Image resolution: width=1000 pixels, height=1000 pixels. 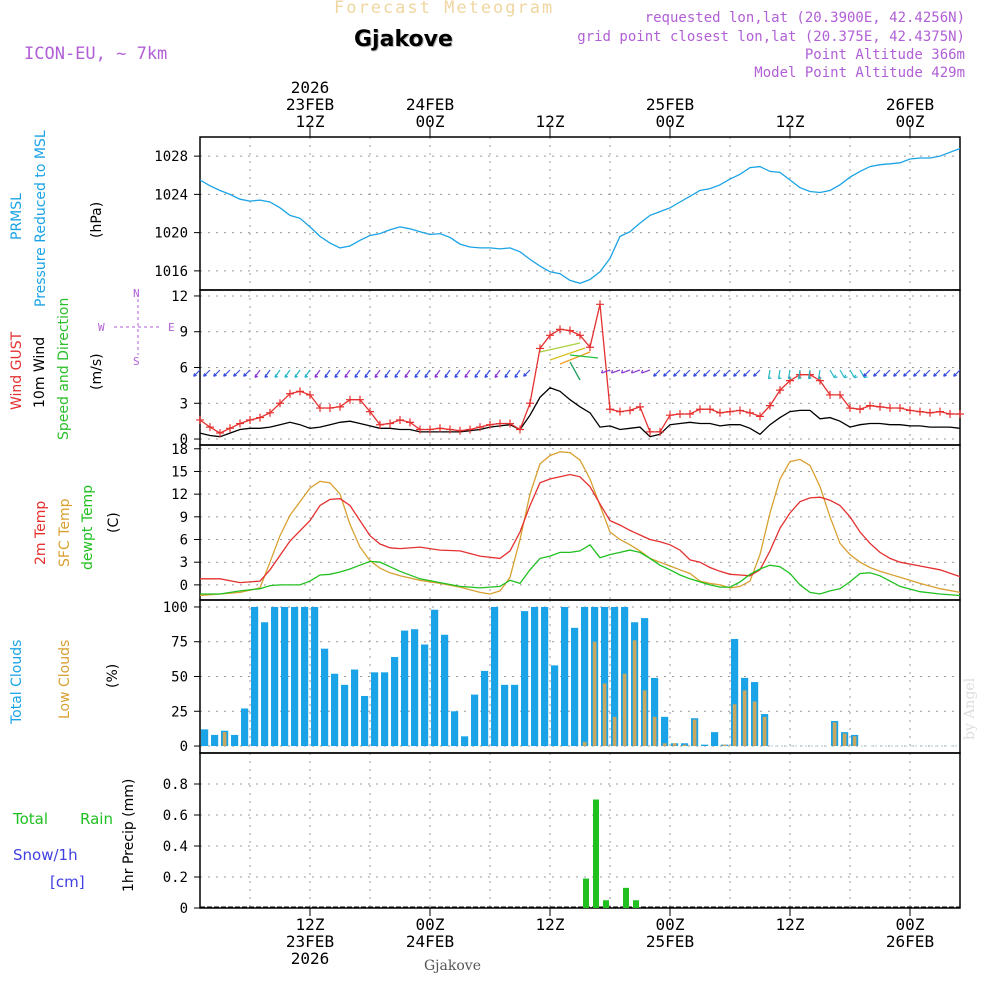 What do you see at coordinates (403, 39) in the screenshot?
I see `place-title: Gjakove` at bounding box center [403, 39].